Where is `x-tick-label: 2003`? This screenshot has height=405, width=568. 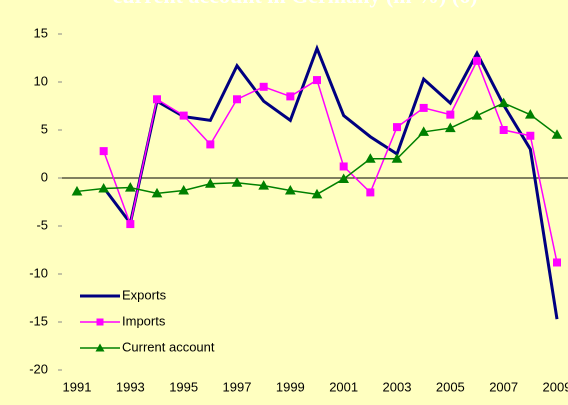 x-tick-label: 2003 is located at coordinates (397, 386).